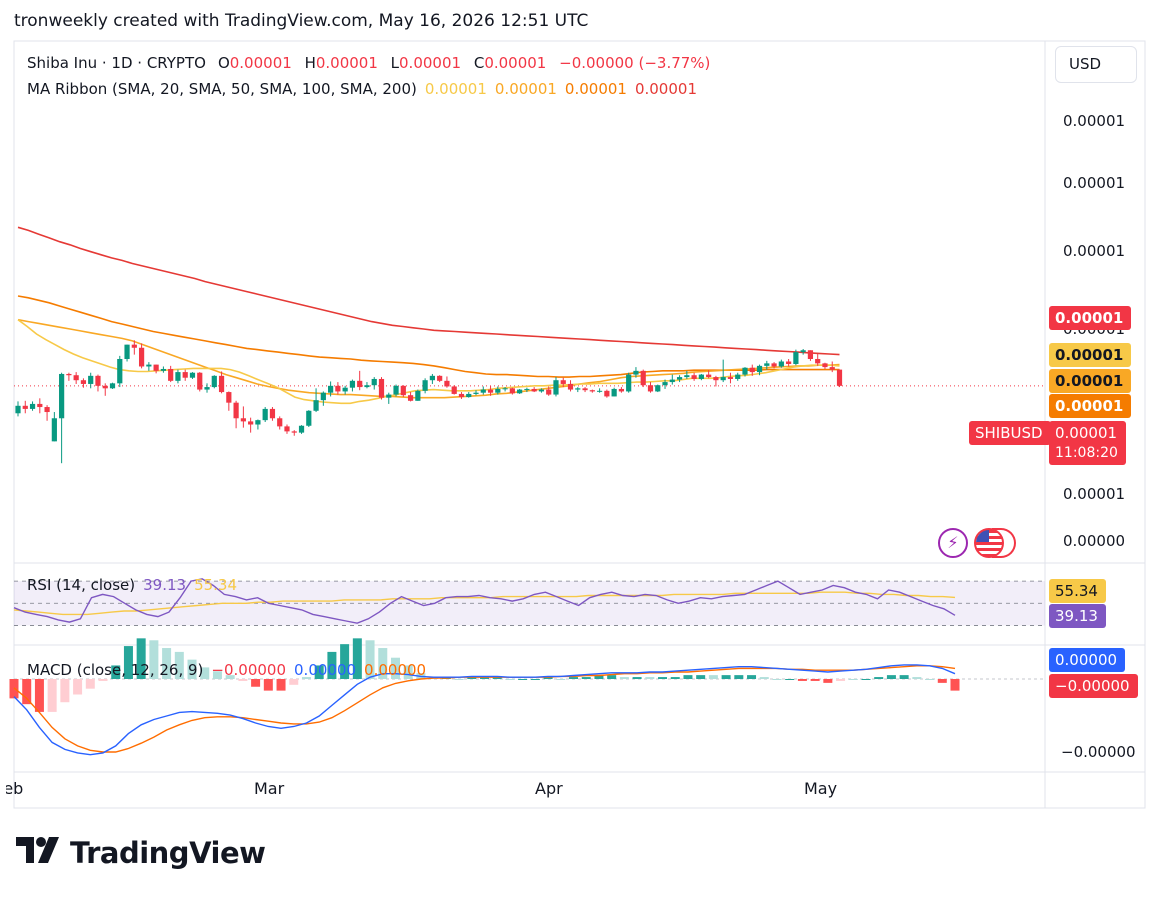  I want to click on macd-hist-tag: −0.00000, so click(1093, 686).